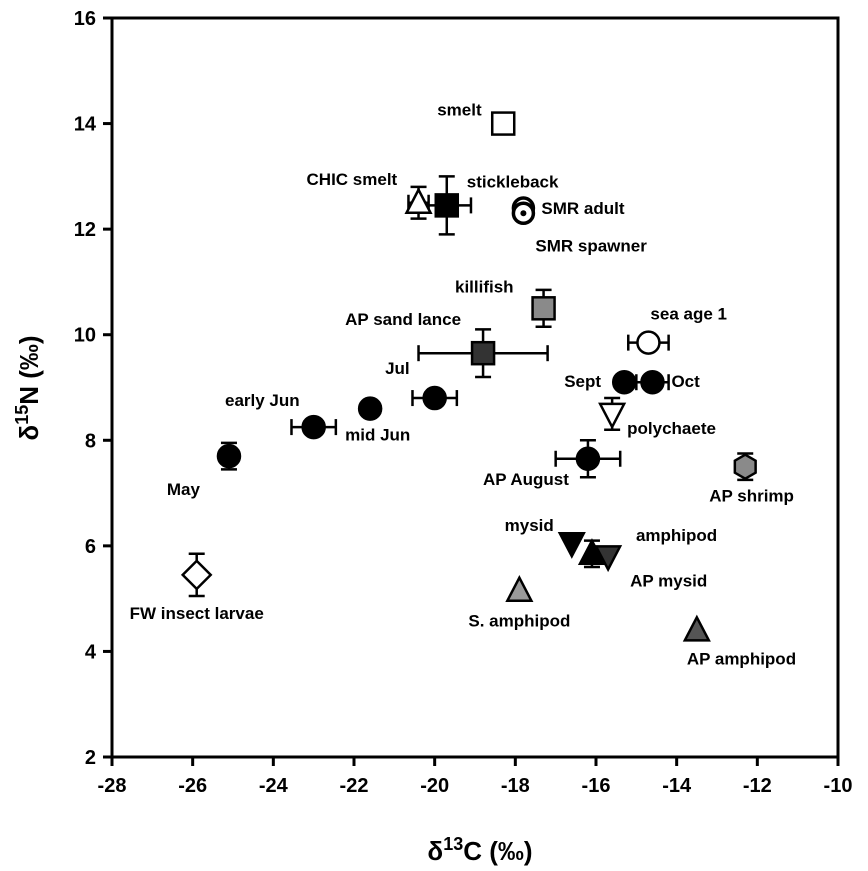  What do you see at coordinates (192, 786) in the screenshot?
I see `x-tick-label: -26` at bounding box center [192, 786].